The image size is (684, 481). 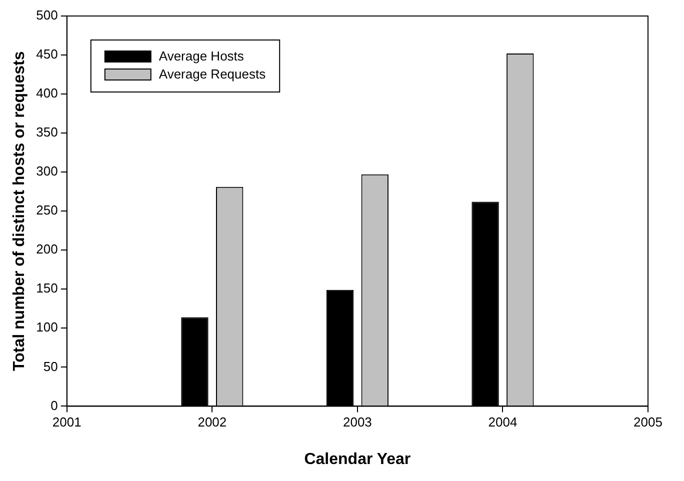 I want to click on y-tick-label: 100, so click(x=47, y=327).